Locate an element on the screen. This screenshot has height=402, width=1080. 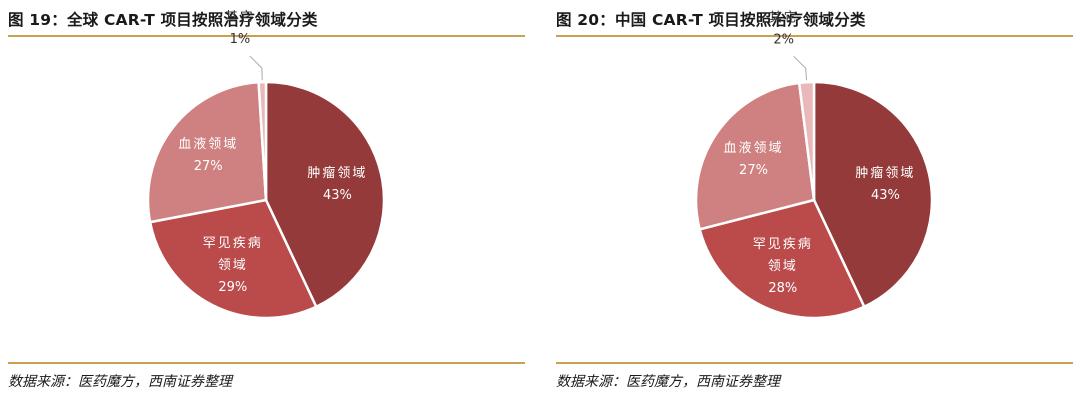
data-label-value: 28% is located at coordinates (782, 288).